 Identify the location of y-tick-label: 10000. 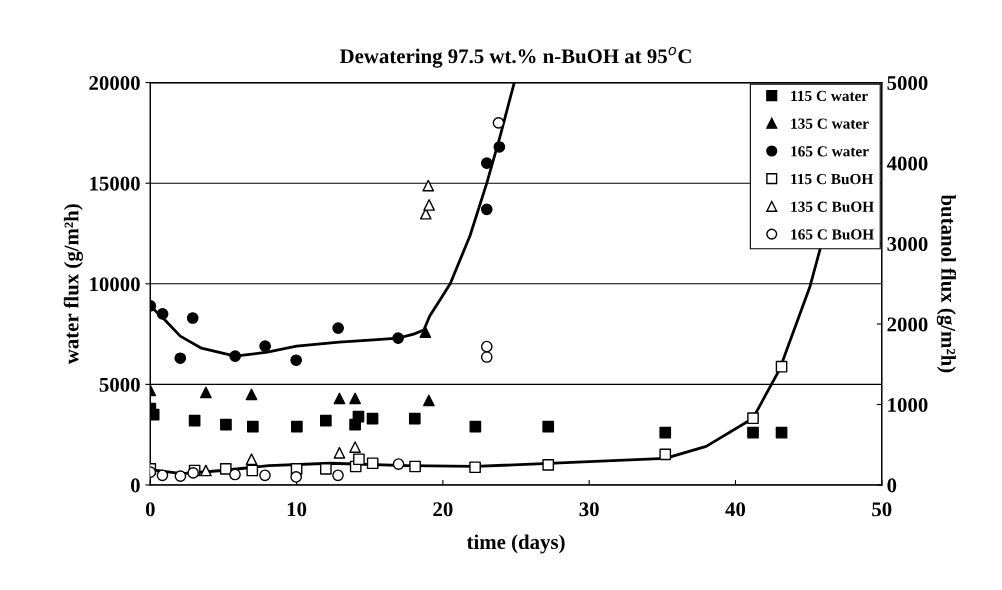
(115, 284).